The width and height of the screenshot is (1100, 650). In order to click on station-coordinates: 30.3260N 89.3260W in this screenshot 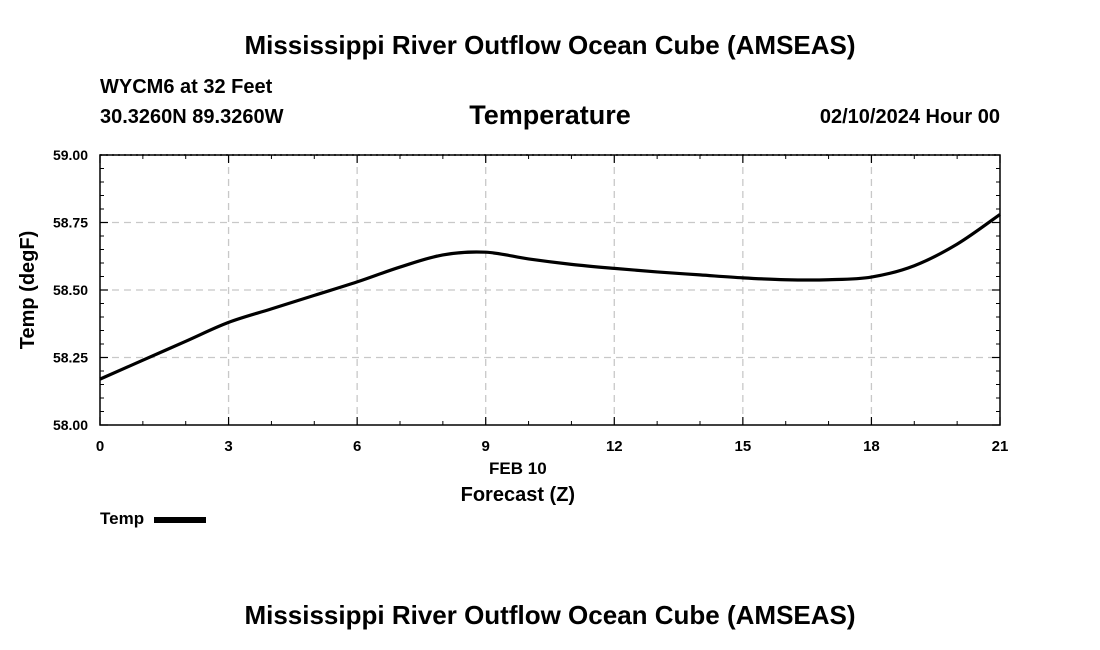, I will do `click(192, 117)`.